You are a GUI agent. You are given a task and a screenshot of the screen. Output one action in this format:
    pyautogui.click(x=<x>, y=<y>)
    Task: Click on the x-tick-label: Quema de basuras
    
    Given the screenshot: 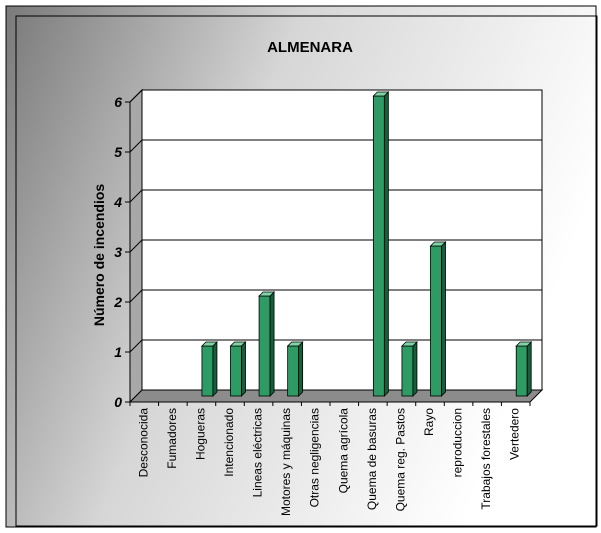 What is the action you would take?
    pyautogui.click(x=372, y=459)
    